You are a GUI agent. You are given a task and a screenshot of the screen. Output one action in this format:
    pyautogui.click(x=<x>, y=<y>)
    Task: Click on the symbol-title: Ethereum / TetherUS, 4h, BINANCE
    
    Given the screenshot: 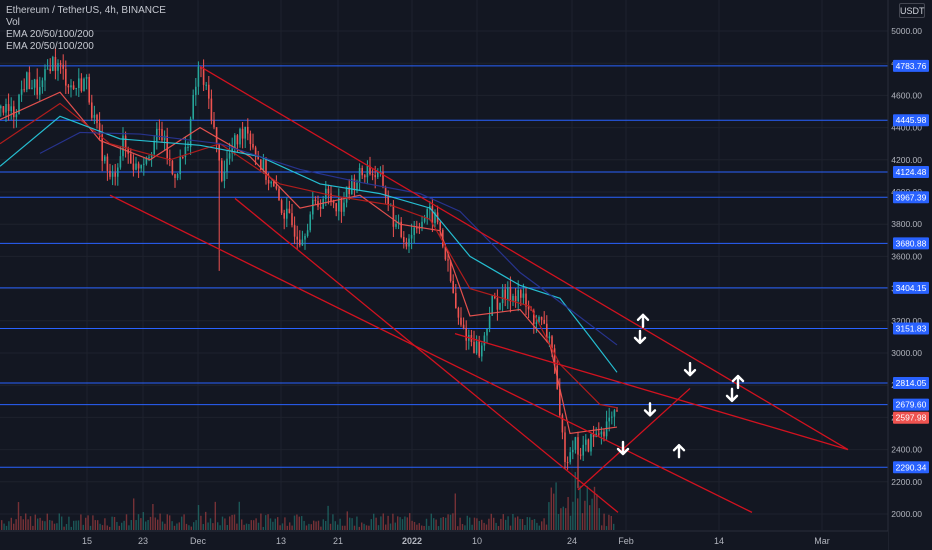 What is the action you would take?
    pyautogui.click(x=86, y=10)
    